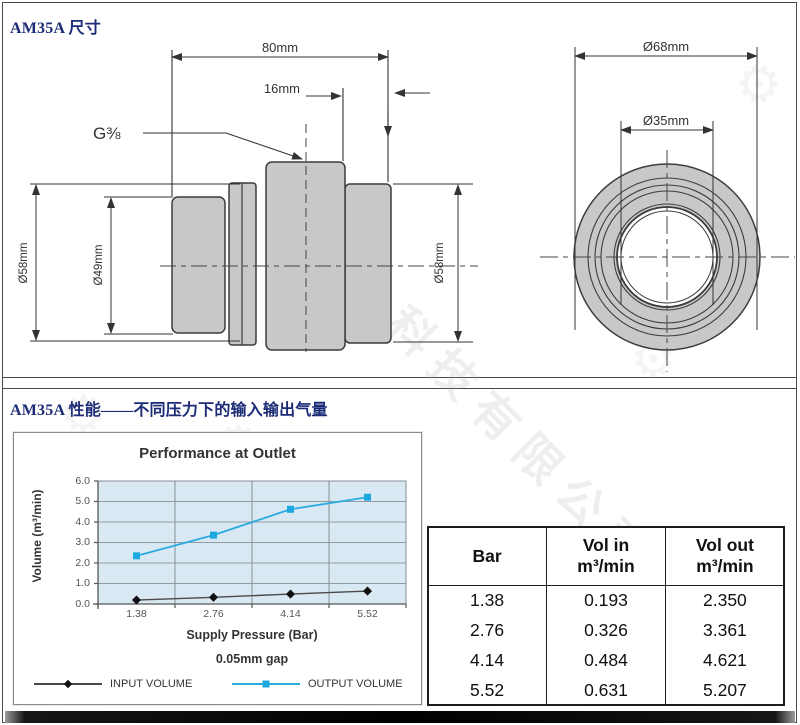 Image resolution: width=800 pixels, height=725 pixels. What do you see at coordinates (487, 556) in the screenshot?
I see `col-header-bar: Bar` at bounding box center [487, 556].